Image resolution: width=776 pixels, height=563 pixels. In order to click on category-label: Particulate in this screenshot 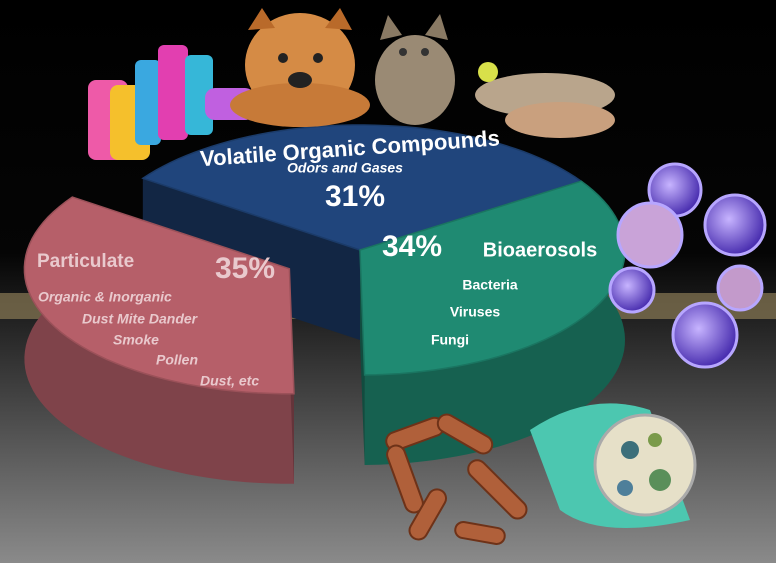, I will do `click(85, 261)`.